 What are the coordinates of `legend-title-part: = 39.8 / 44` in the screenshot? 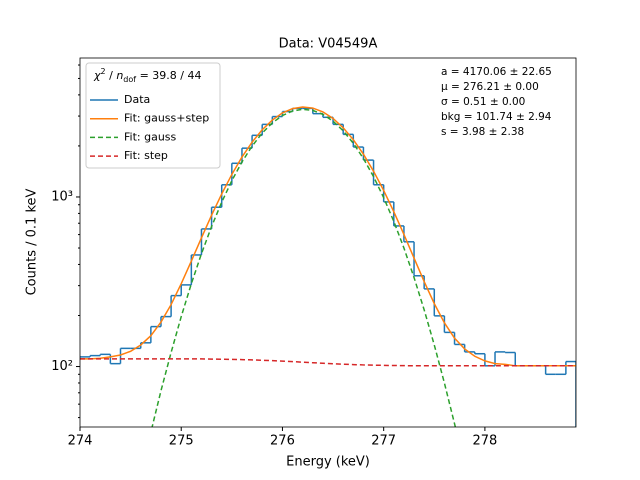 It's located at (168, 75).